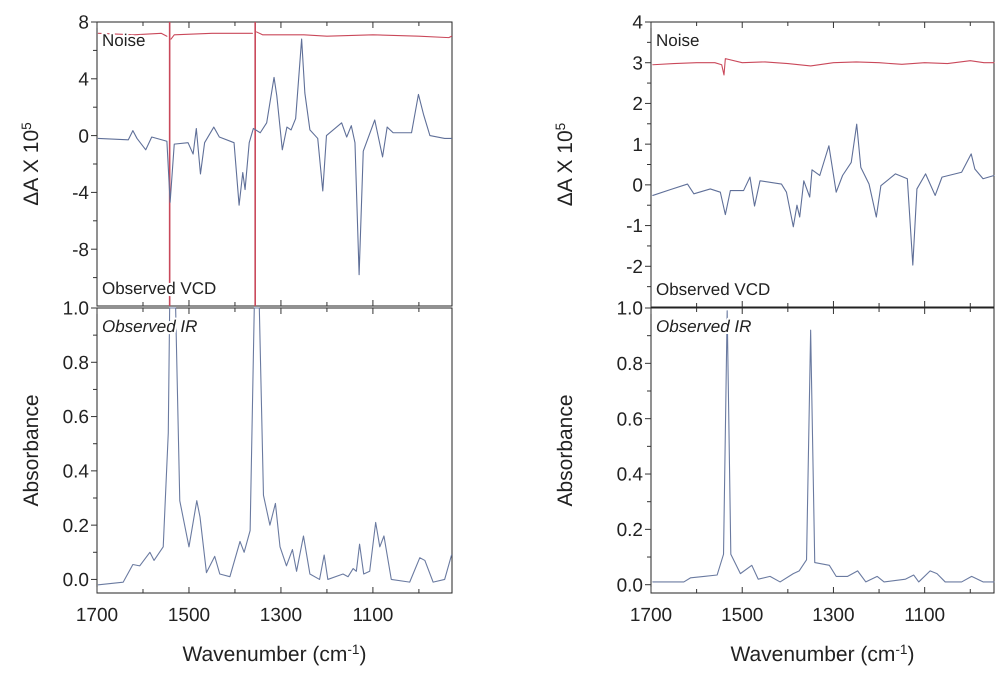  What do you see at coordinates (634, 227) in the screenshot?
I see `y-tick-label: -1` at bounding box center [634, 227].